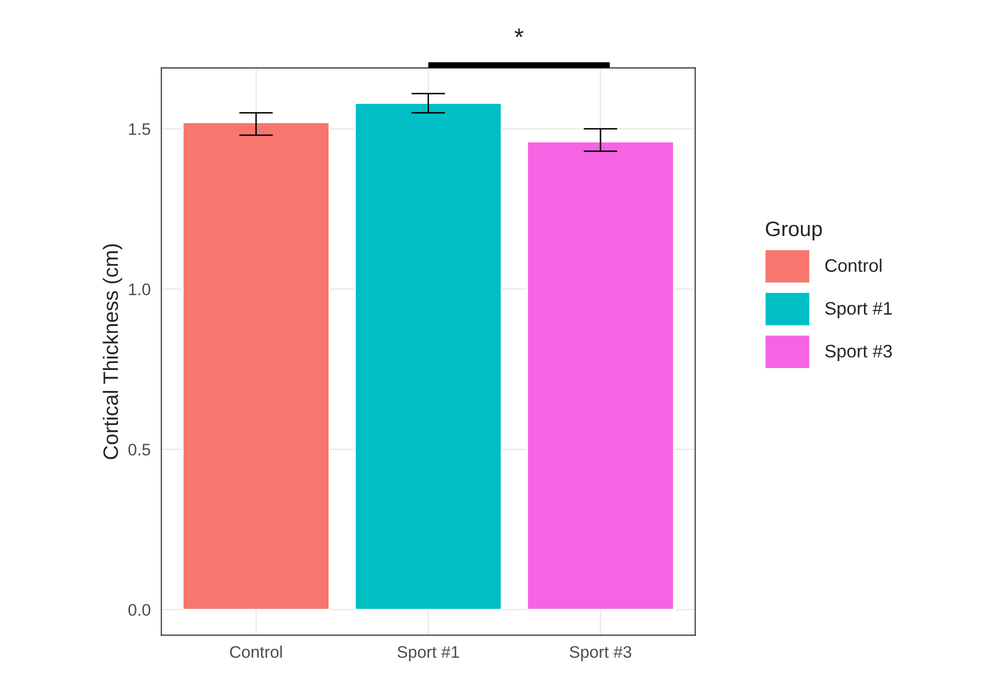  Describe the element at coordinates (256, 652) in the screenshot. I see `x-tick-label: Control` at that location.